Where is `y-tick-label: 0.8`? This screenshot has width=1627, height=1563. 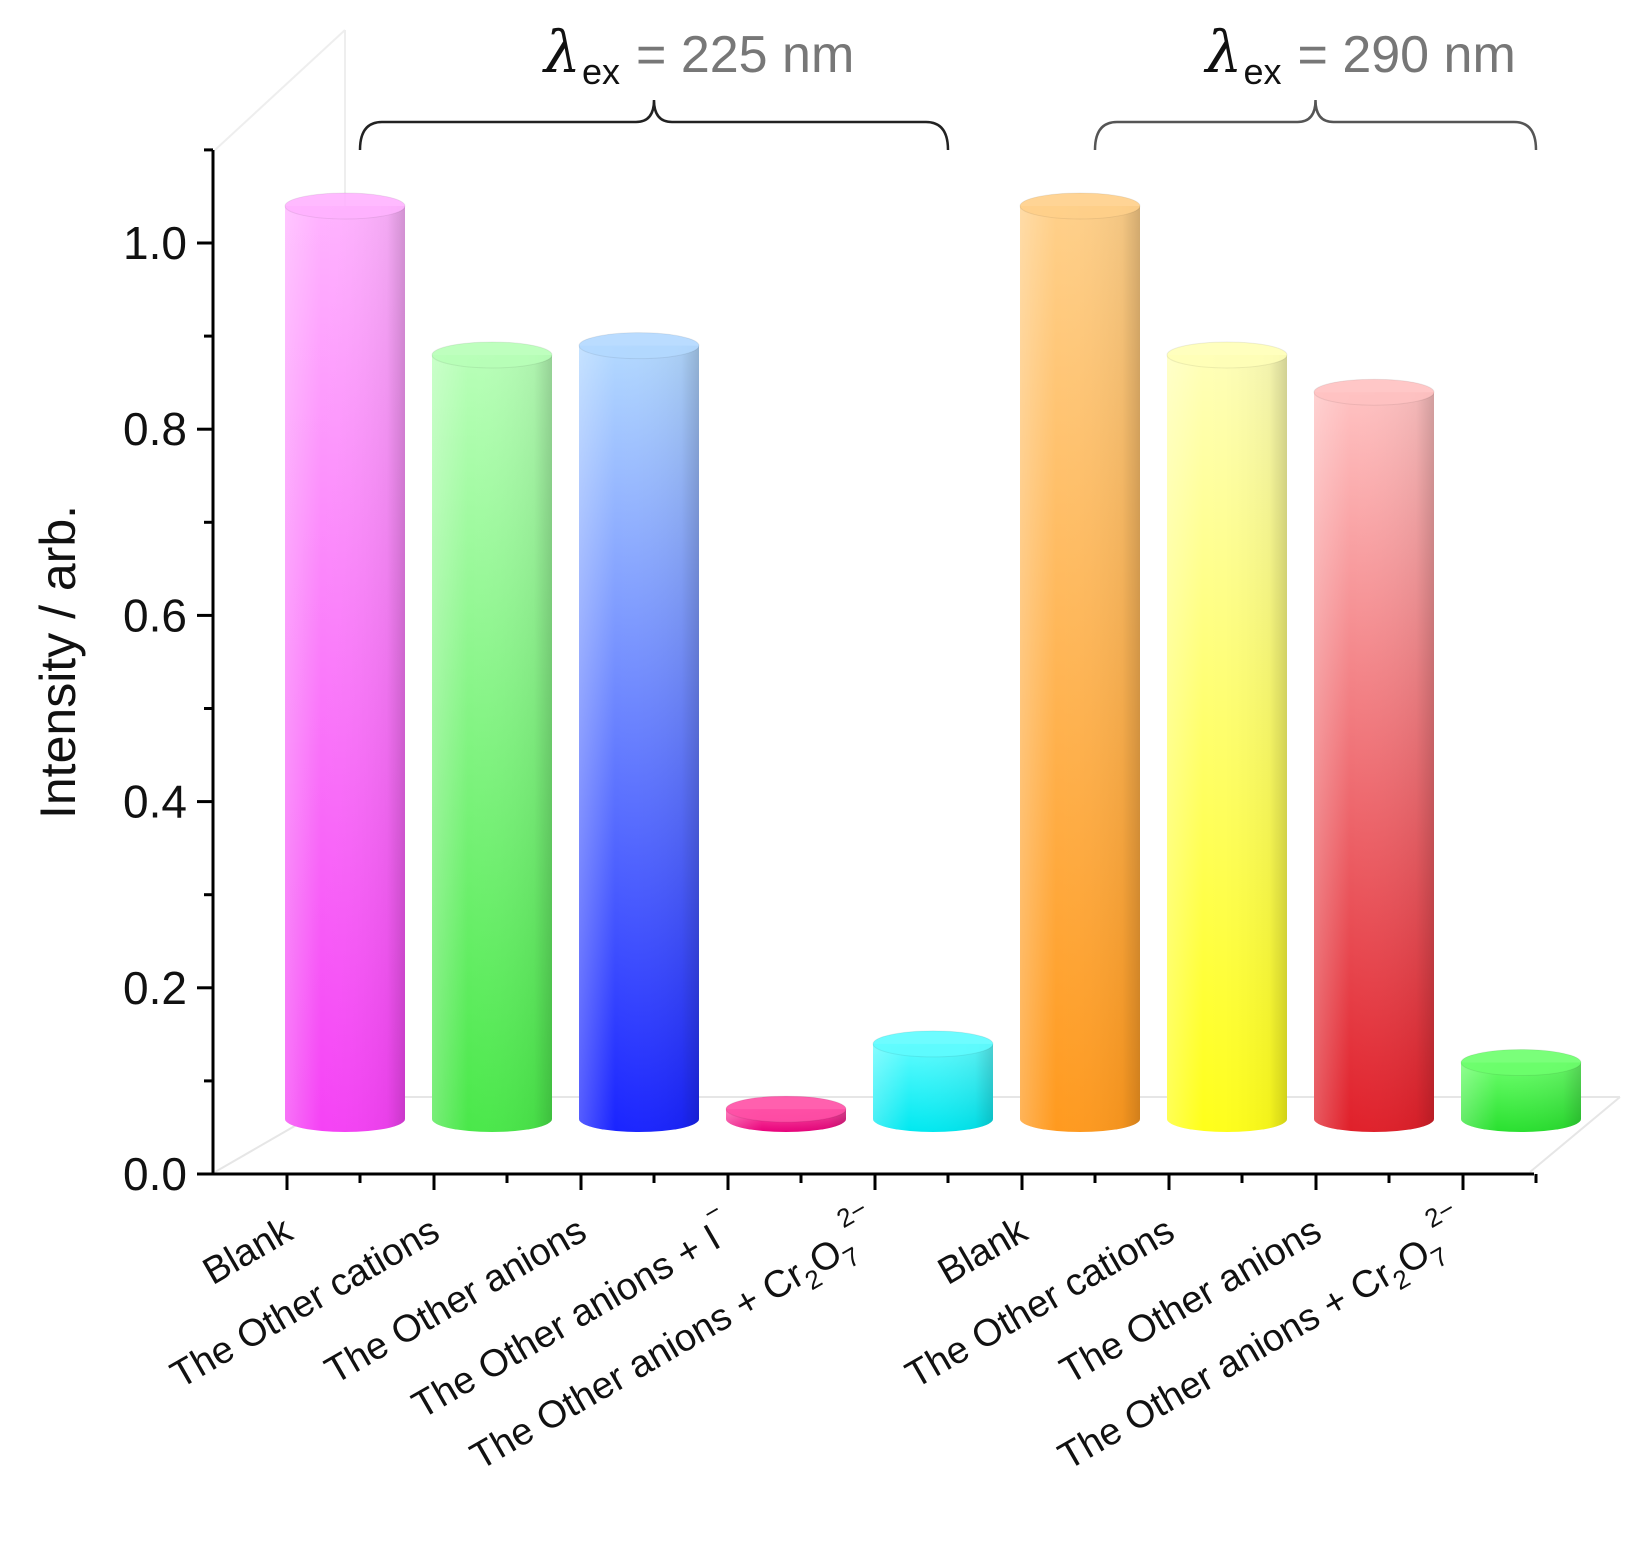 y-tick-label: 0.8 is located at coordinates (155, 429).